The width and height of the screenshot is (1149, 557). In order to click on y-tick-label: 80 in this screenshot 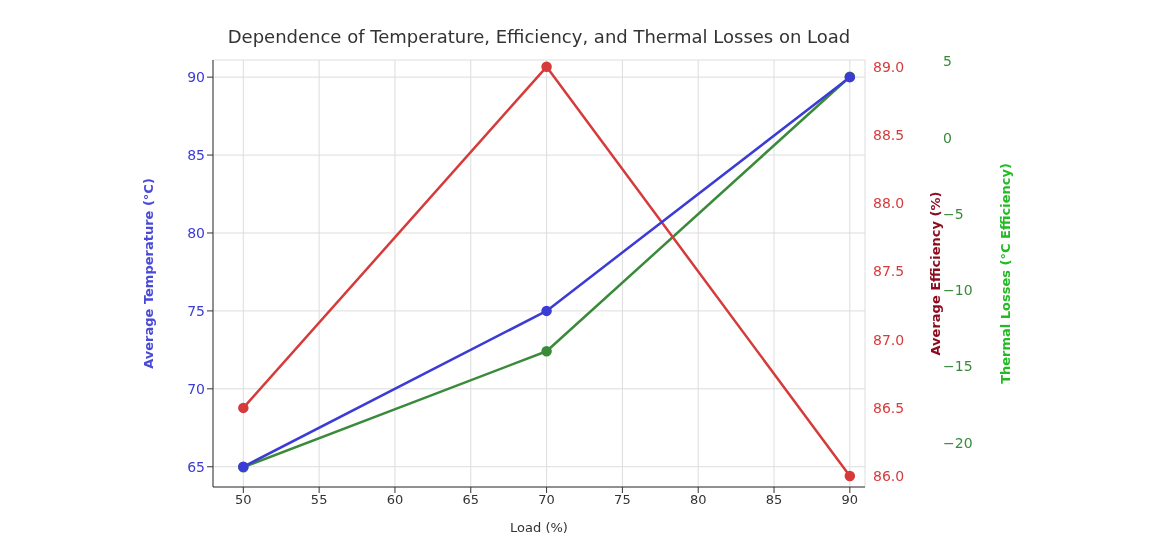, I will do `click(196, 232)`.